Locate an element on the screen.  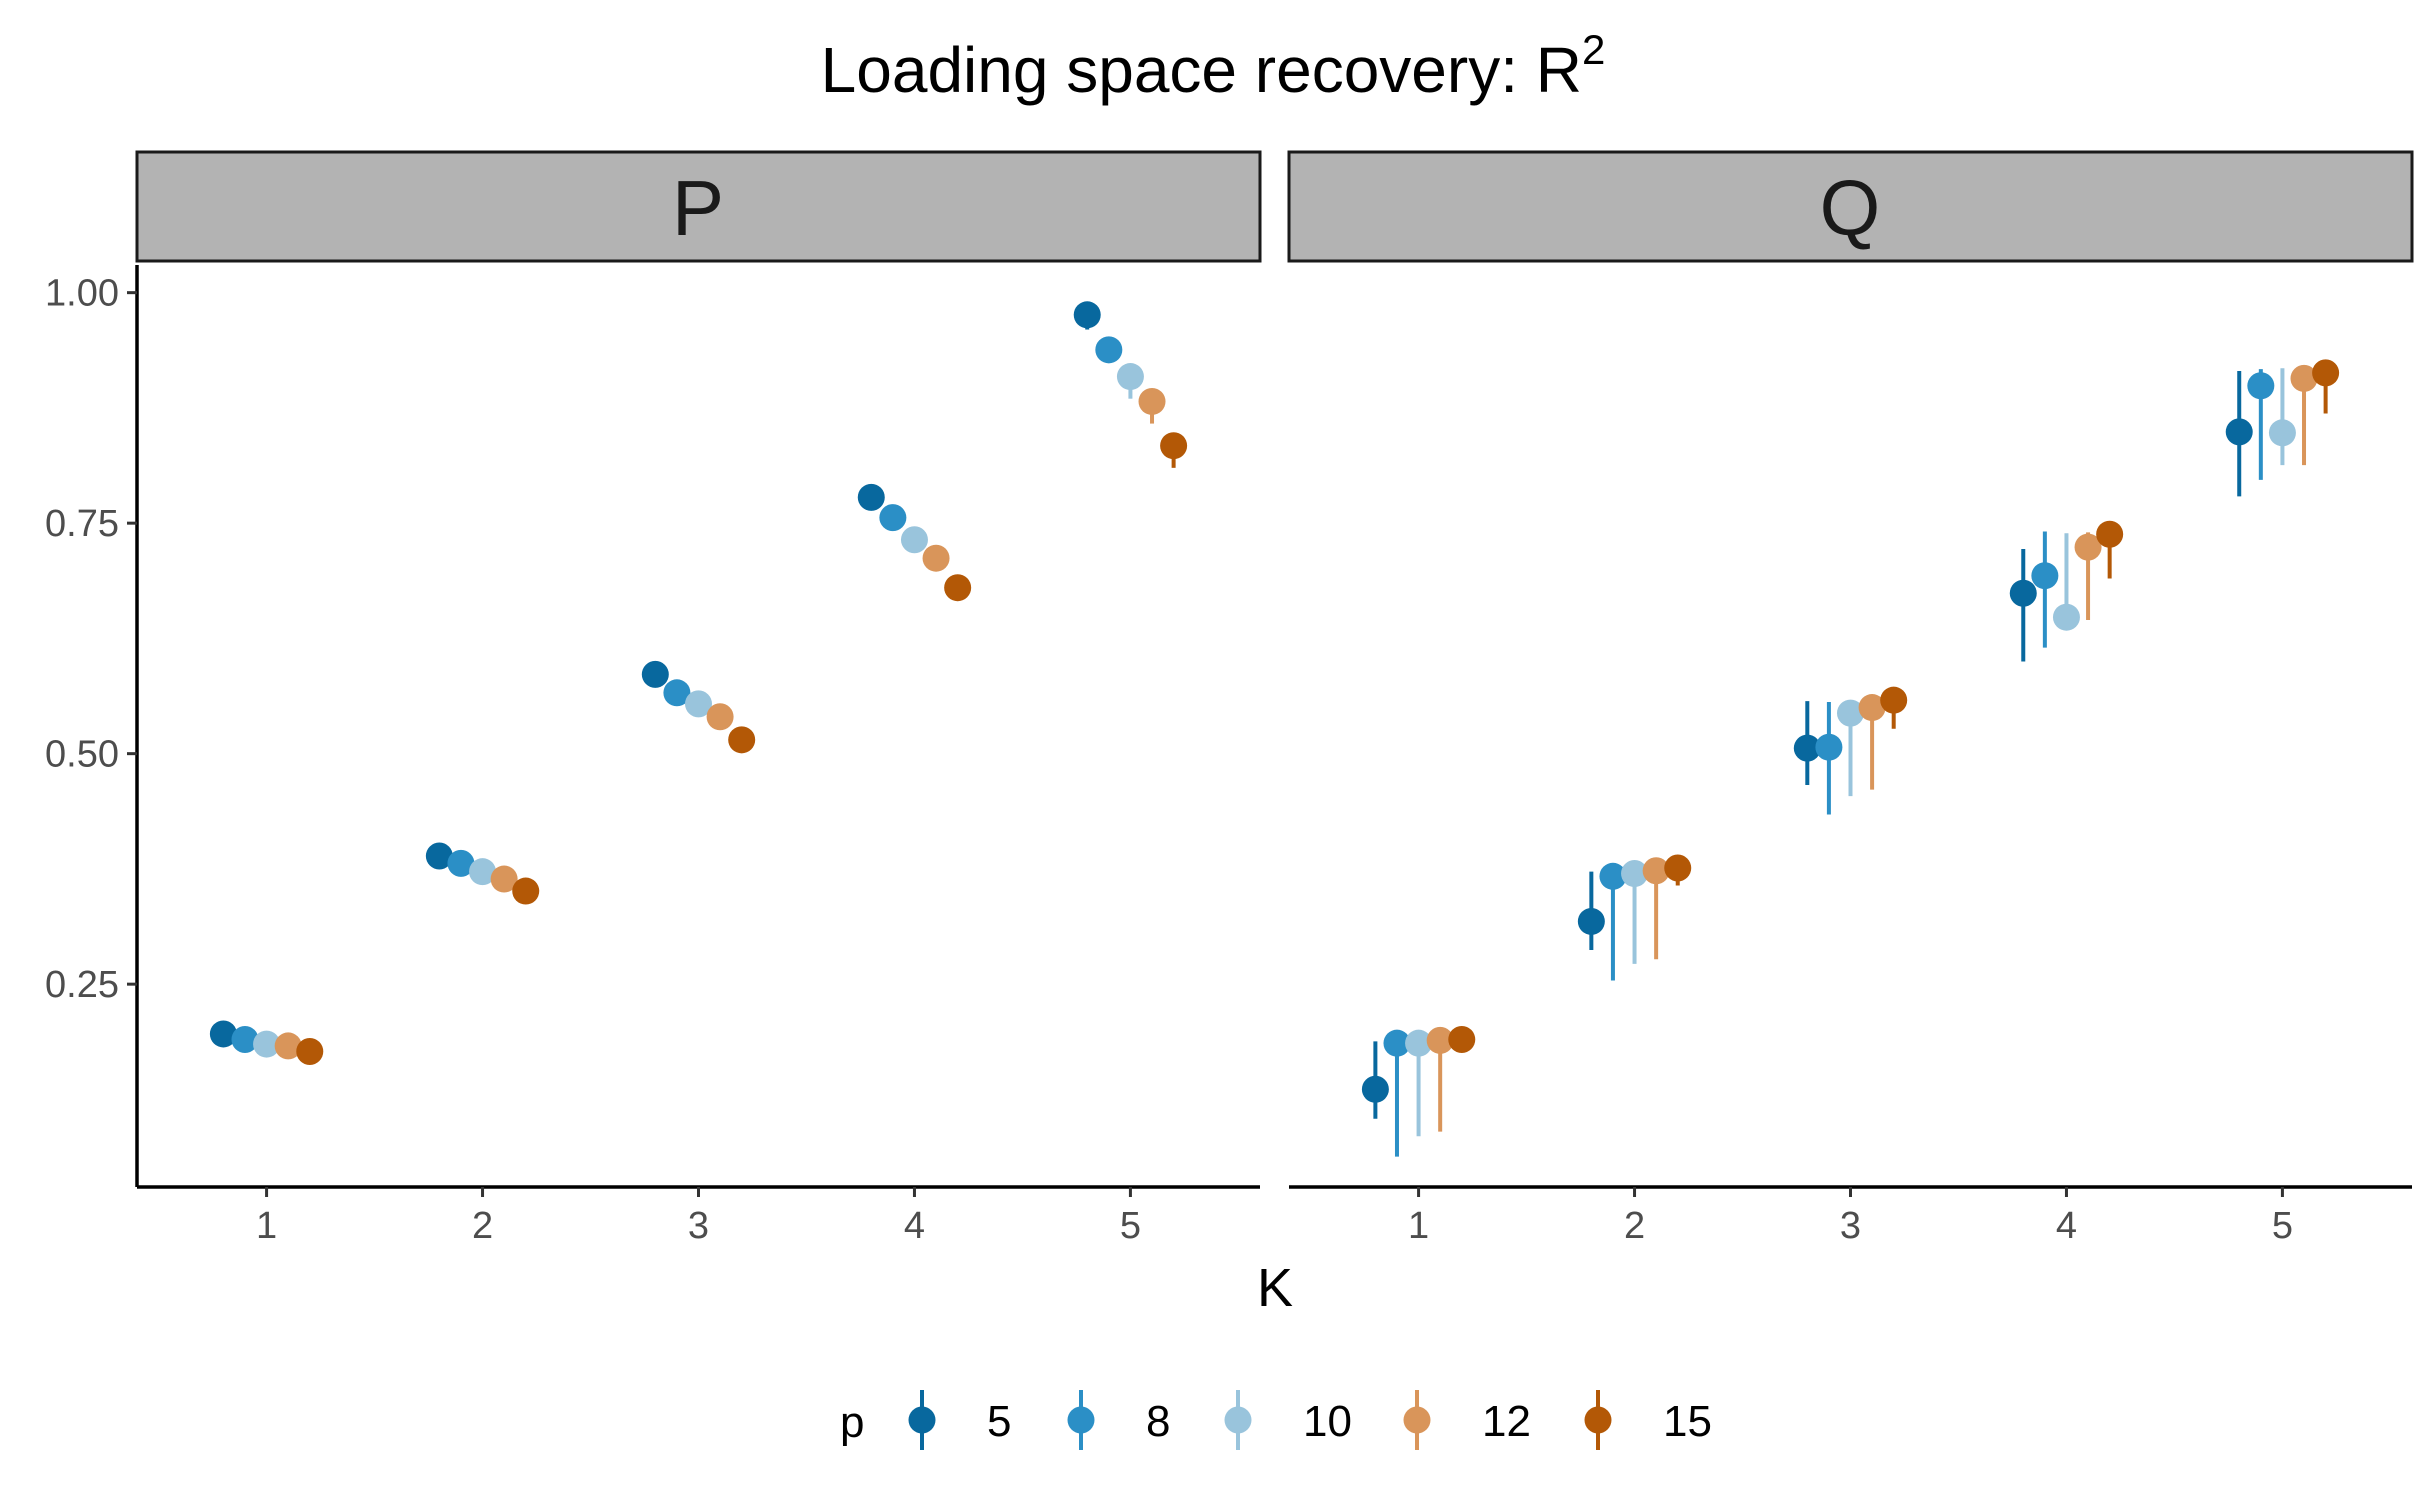
y-tick-label: 0.75 is located at coordinates (82, 524).